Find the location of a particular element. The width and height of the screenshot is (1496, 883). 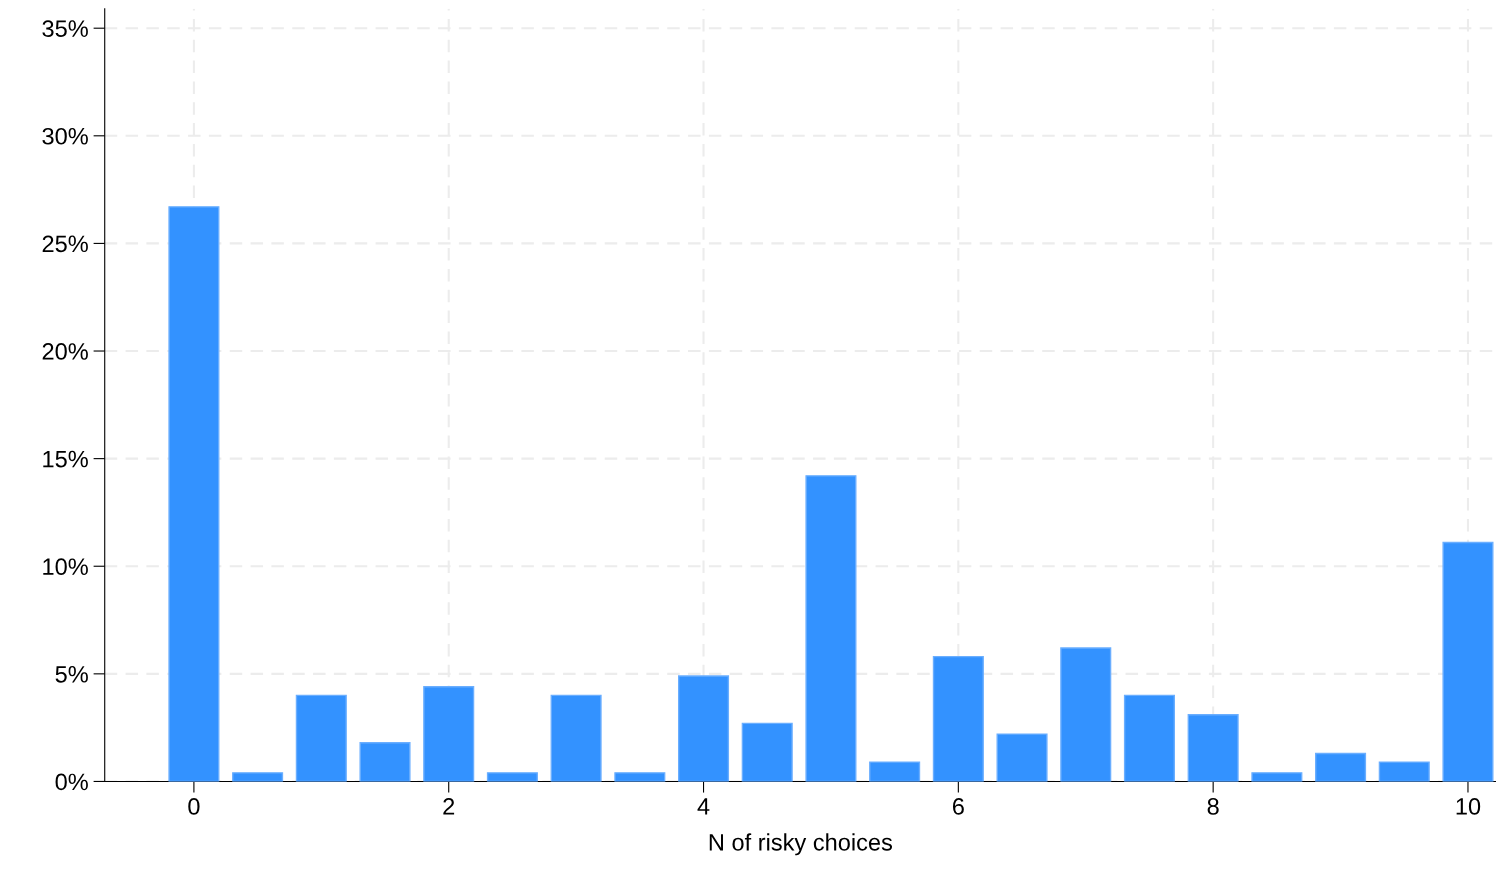

y-tick-label: 30% is located at coordinates (65, 136).